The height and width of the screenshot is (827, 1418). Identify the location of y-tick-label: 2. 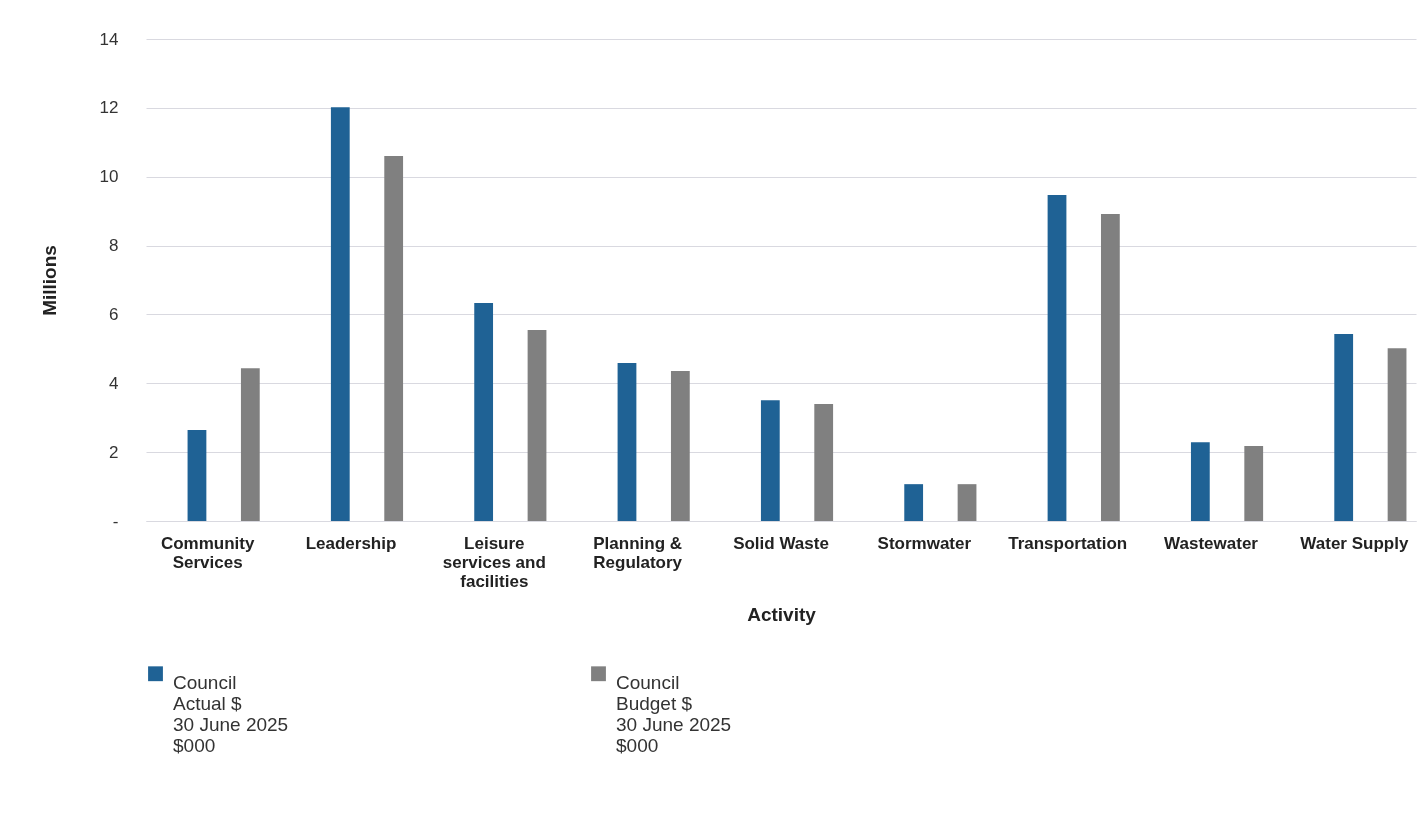
(114, 452).